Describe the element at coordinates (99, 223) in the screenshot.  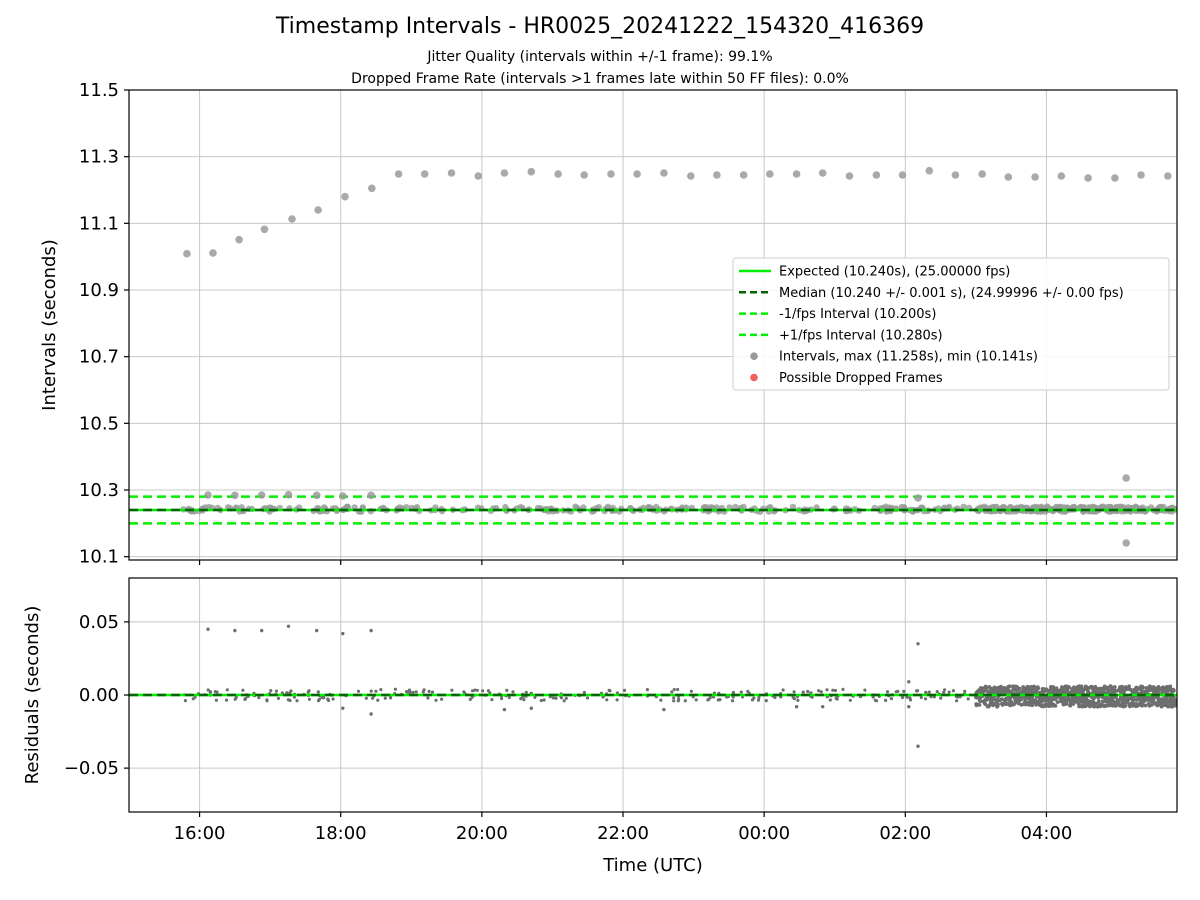
I see `top-ytick-label-5: 11.1` at that location.